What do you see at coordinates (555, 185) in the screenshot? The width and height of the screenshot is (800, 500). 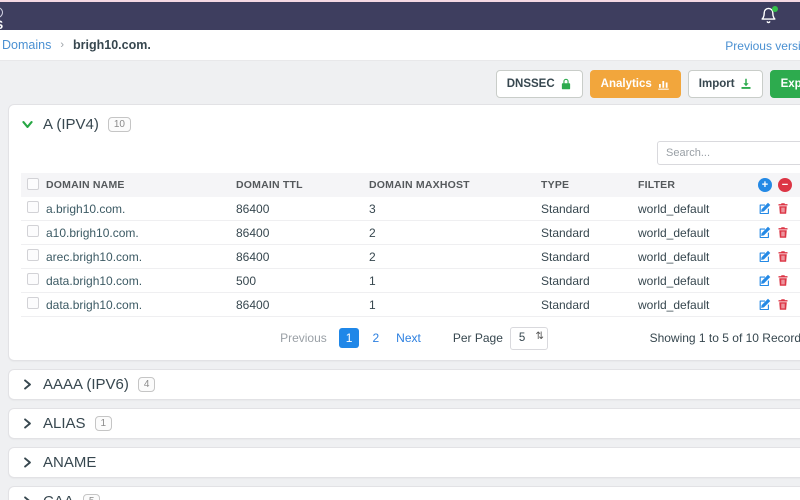 I see `column-header-type: TYPE` at bounding box center [555, 185].